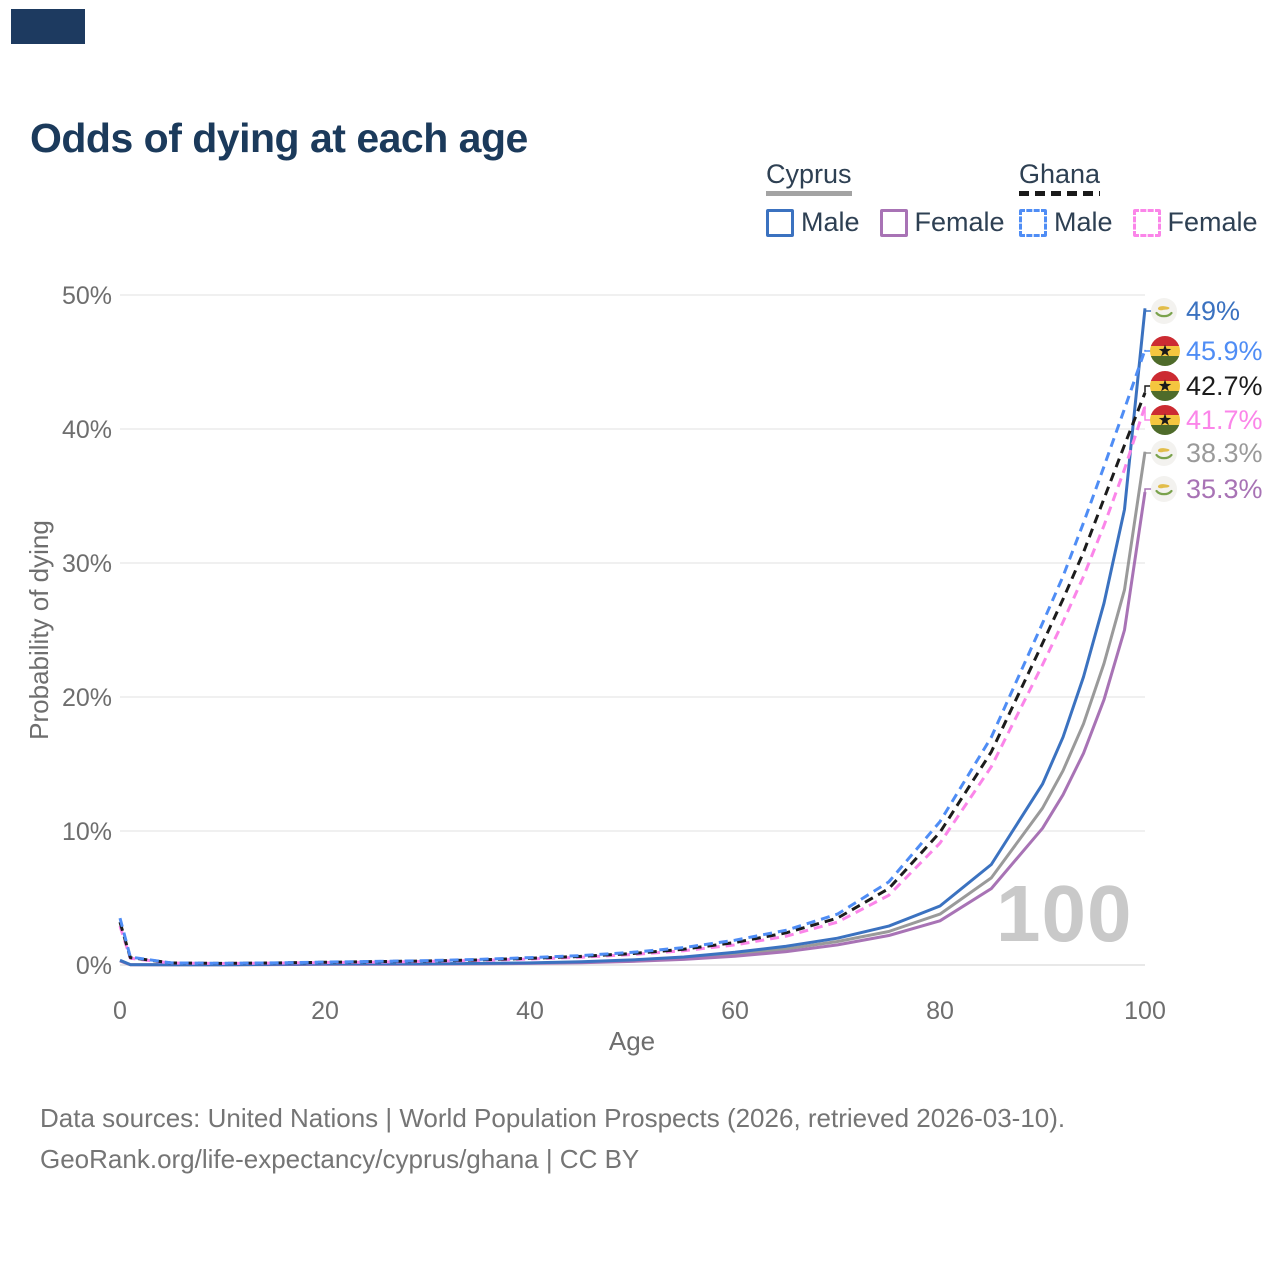 This screenshot has height=1280, width=1280. Describe the element at coordinates (632, 1041) in the screenshot. I see `x-axis-title: Age` at that location.